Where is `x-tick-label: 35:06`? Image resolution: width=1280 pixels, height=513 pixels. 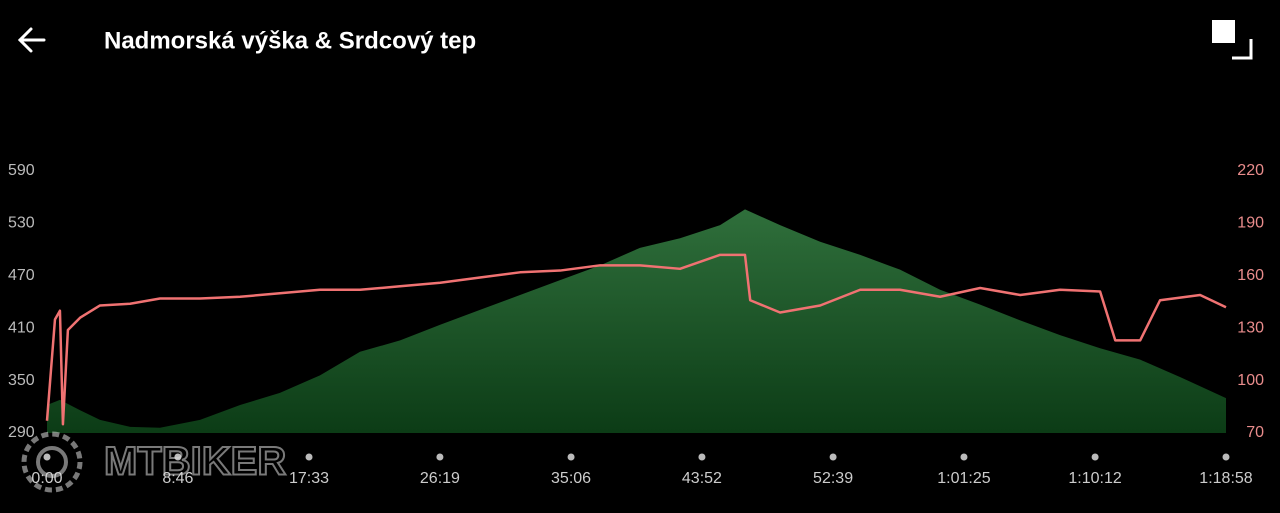 x-tick-label: 35:06 is located at coordinates (571, 478).